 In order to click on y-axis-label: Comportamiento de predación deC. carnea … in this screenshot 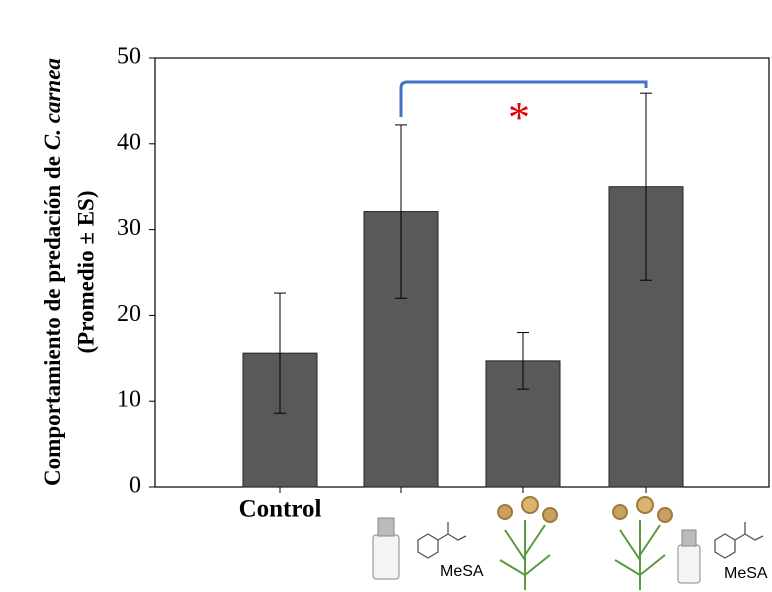, I will do `click(69, 272)`.